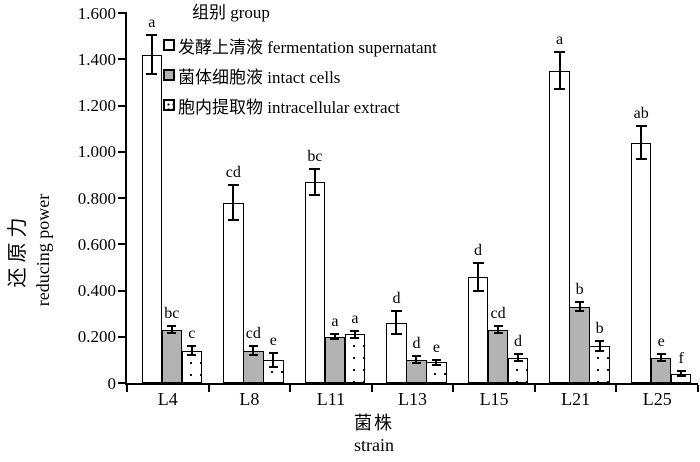 Image resolution: width=700 pixels, height=462 pixels. I want to click on y-tick-label: 0.600, so click(96, 244).